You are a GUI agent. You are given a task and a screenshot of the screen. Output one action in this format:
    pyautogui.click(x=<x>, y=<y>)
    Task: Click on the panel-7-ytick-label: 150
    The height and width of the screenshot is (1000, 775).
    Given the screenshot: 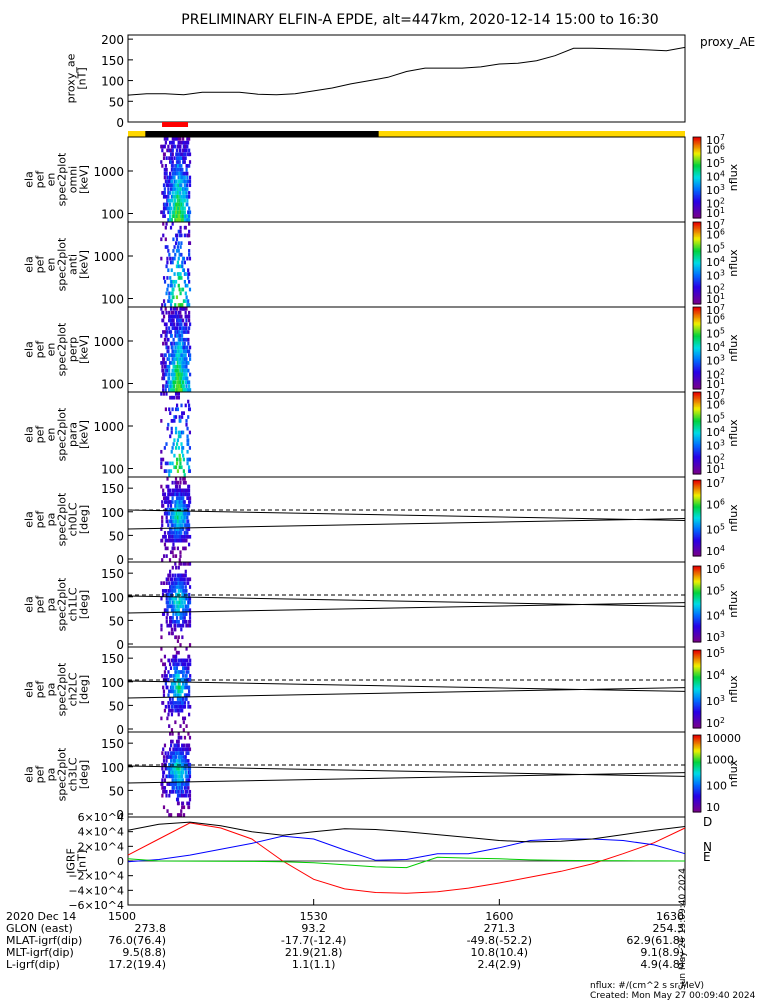 What is the action you would take?
    pyautogui.click(x=112, y=659)
    